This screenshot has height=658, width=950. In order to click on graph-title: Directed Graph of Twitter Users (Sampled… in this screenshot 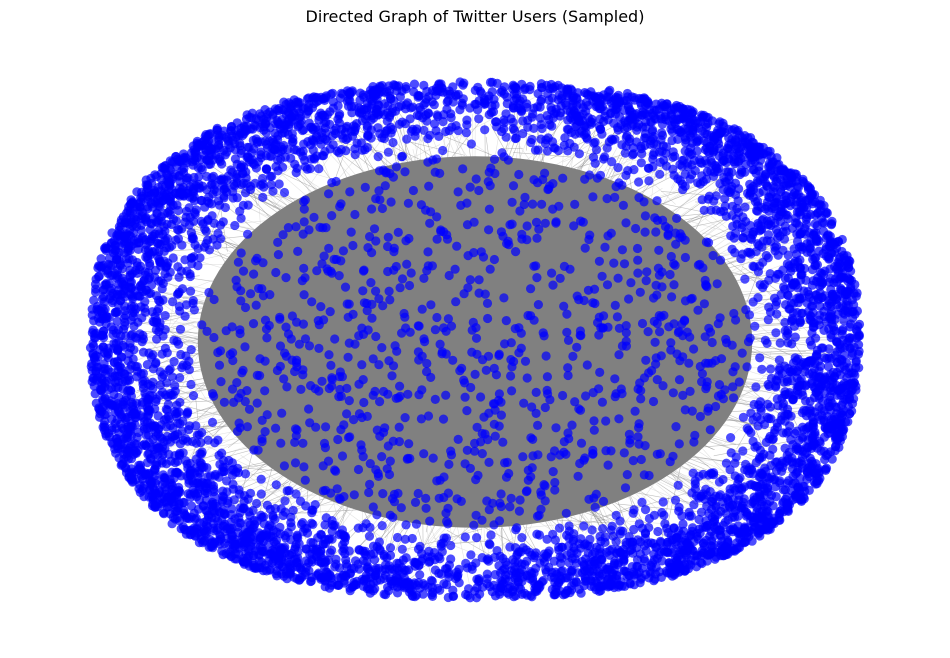, I will do `click(475, 16)`.